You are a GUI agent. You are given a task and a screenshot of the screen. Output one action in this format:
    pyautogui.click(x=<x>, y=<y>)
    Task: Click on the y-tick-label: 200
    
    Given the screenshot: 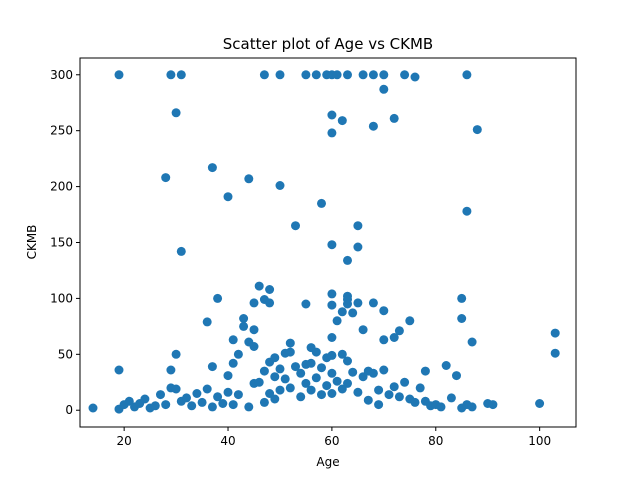 What is the action you would take?
    pyautogui.click(x=61, y=187)
    